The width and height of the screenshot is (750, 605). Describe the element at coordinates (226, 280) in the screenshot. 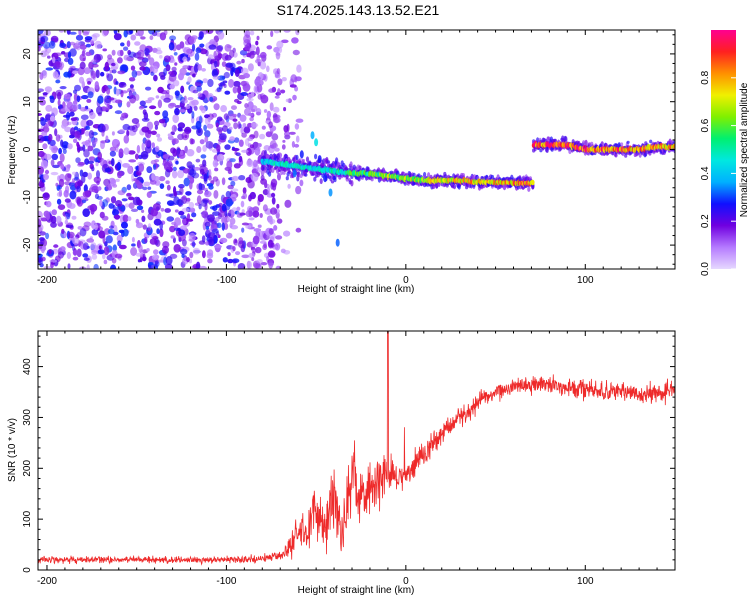

I see `spectrogram-x-tick-label: -100` at that location.